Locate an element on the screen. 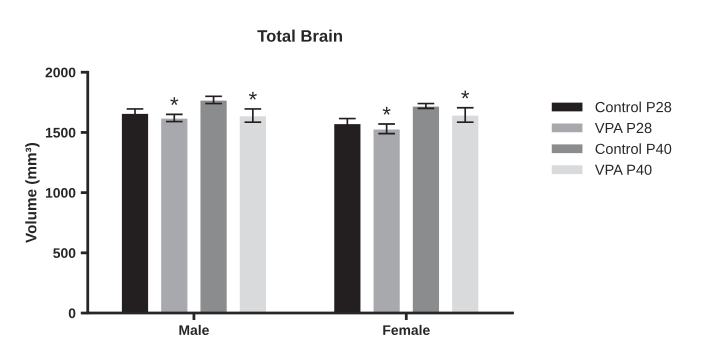 The image size is (702, 344). legend-label: Control P28 is located at coordinates (634, 107).